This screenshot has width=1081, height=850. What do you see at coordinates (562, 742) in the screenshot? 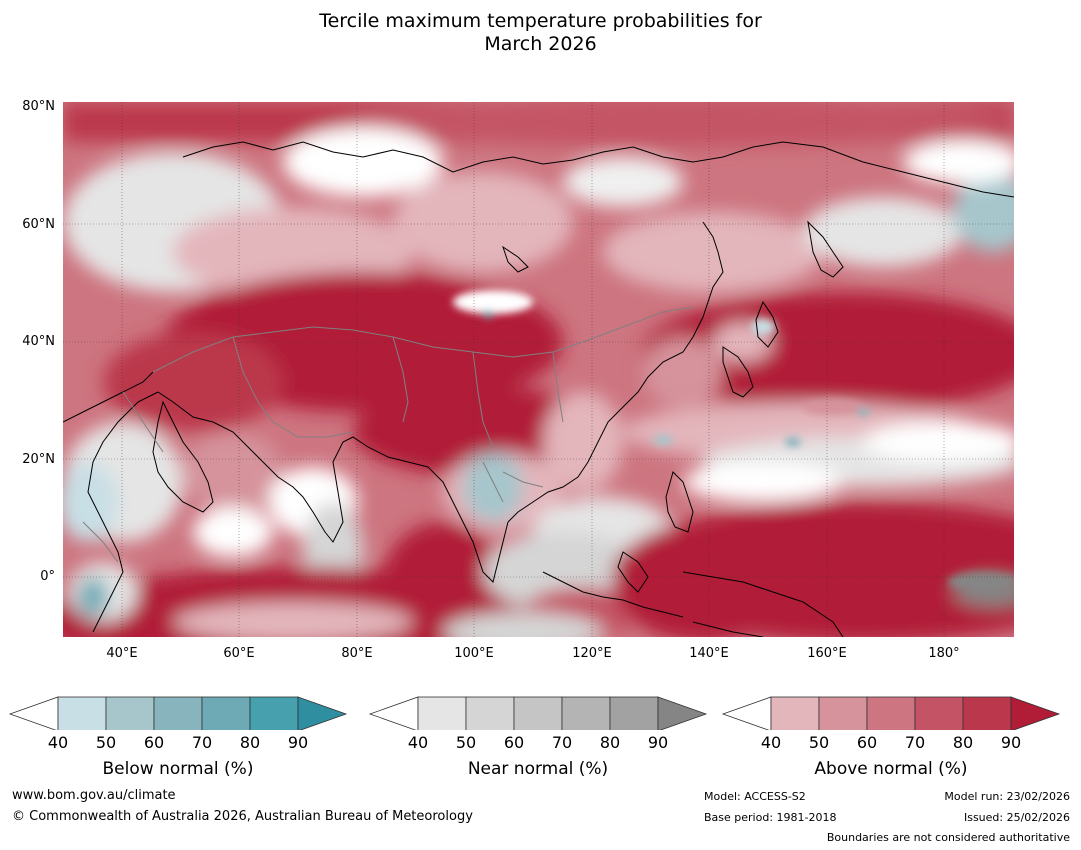
I see `legend-near-tick: 70` at bounding box center [562, 742].